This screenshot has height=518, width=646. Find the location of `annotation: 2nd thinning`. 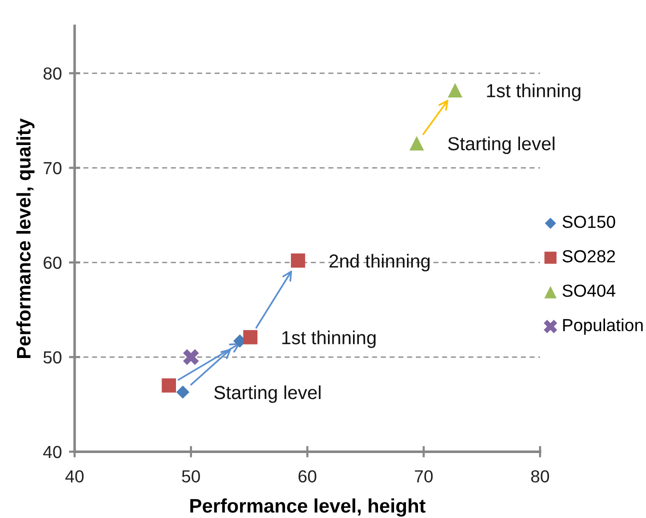

annotation: 2nd thinning is located at coordinates (380, 263).